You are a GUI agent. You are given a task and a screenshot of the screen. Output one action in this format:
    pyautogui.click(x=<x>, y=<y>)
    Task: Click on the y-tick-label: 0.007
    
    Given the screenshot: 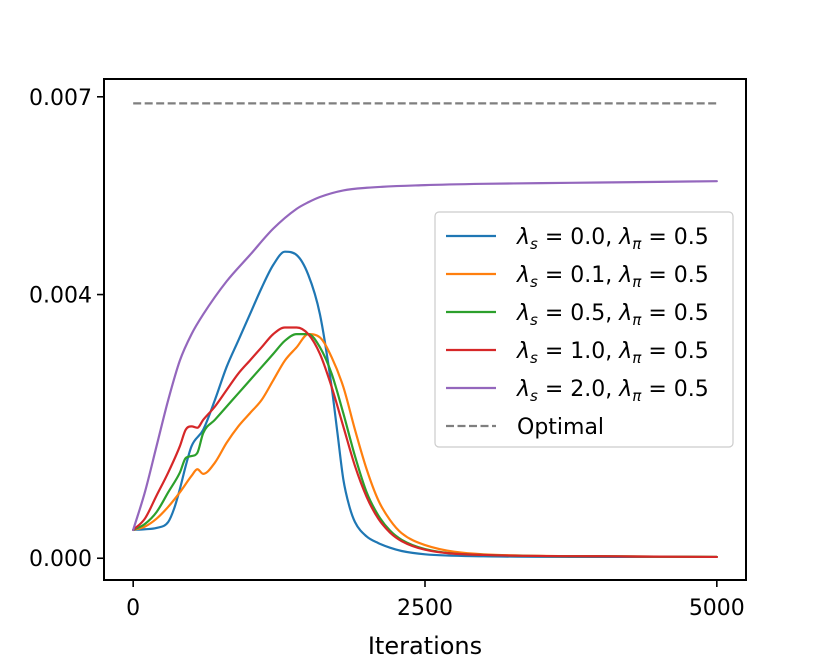 What is the action you would take?
    pyautogui.click(x=60, y=98)
    